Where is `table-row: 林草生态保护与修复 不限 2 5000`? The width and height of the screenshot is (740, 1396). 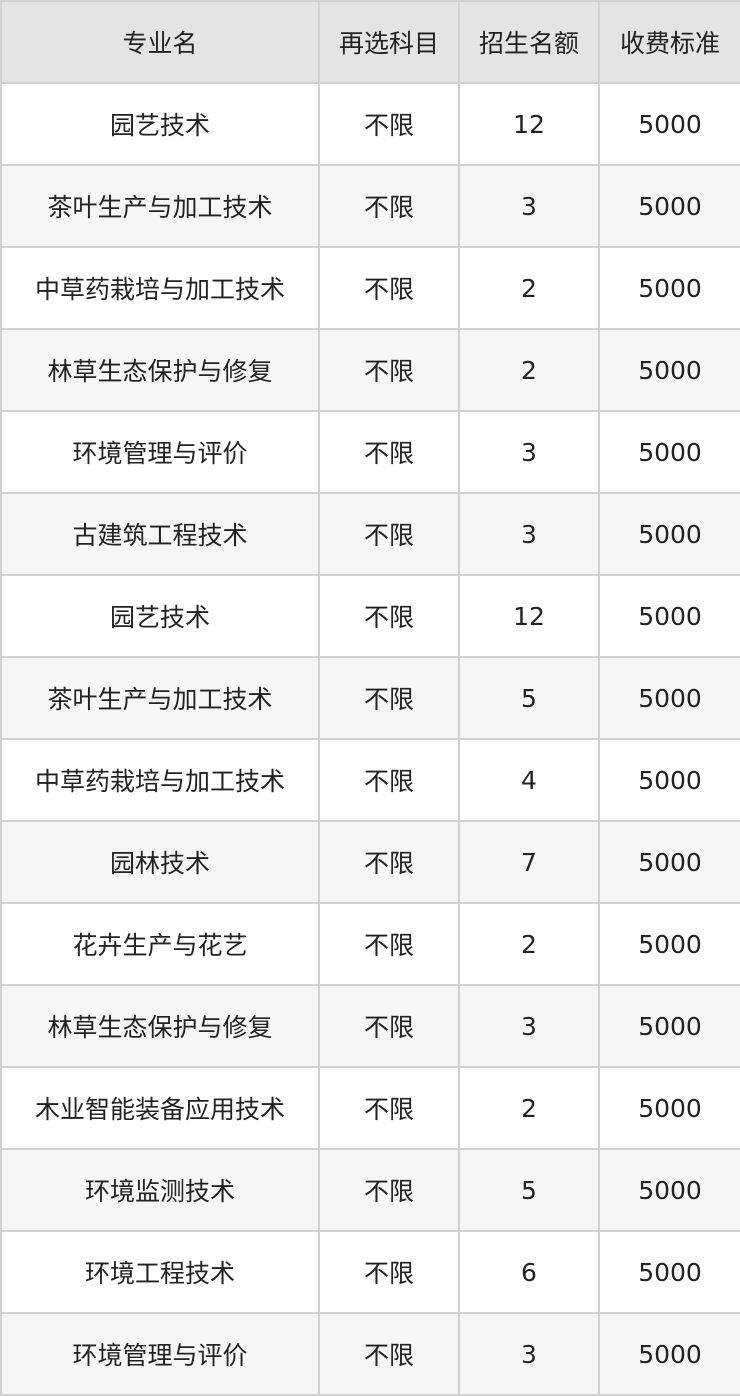 table-row: 林草生态保护与修复 不限 2 5000 is located at coordinates (370, 370).